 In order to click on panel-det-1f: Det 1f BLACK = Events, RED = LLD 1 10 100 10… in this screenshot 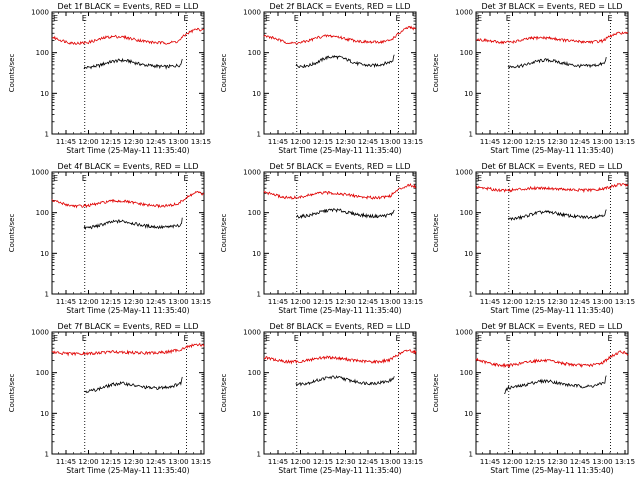, I will do `click(109, 78)`.